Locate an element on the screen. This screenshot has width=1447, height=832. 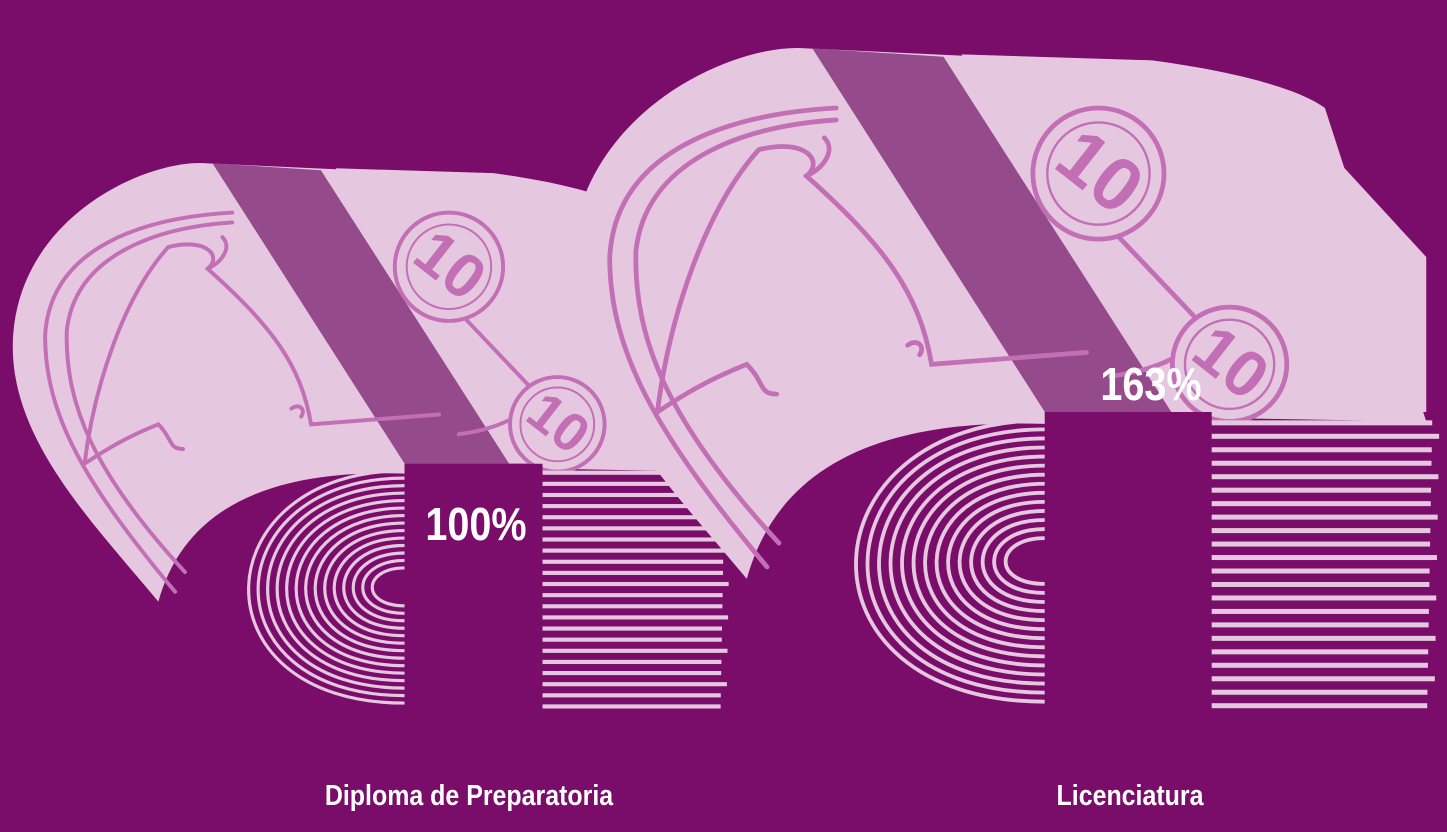
category-label-preparatoria: Diploma de Preparatoria is located at coordinates (469, 796).